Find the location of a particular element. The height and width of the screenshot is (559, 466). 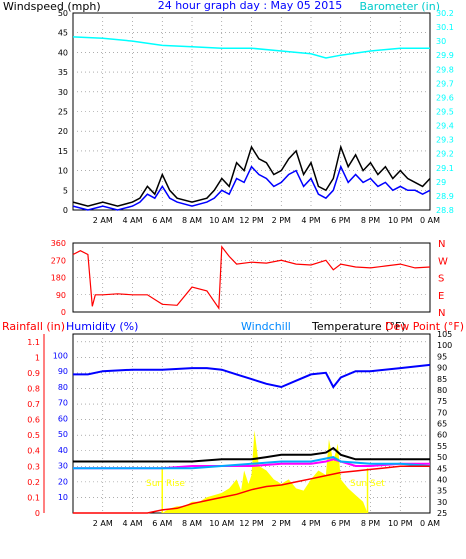

humidity-y-tick-label: 50 is located at coordinates (63, 434).